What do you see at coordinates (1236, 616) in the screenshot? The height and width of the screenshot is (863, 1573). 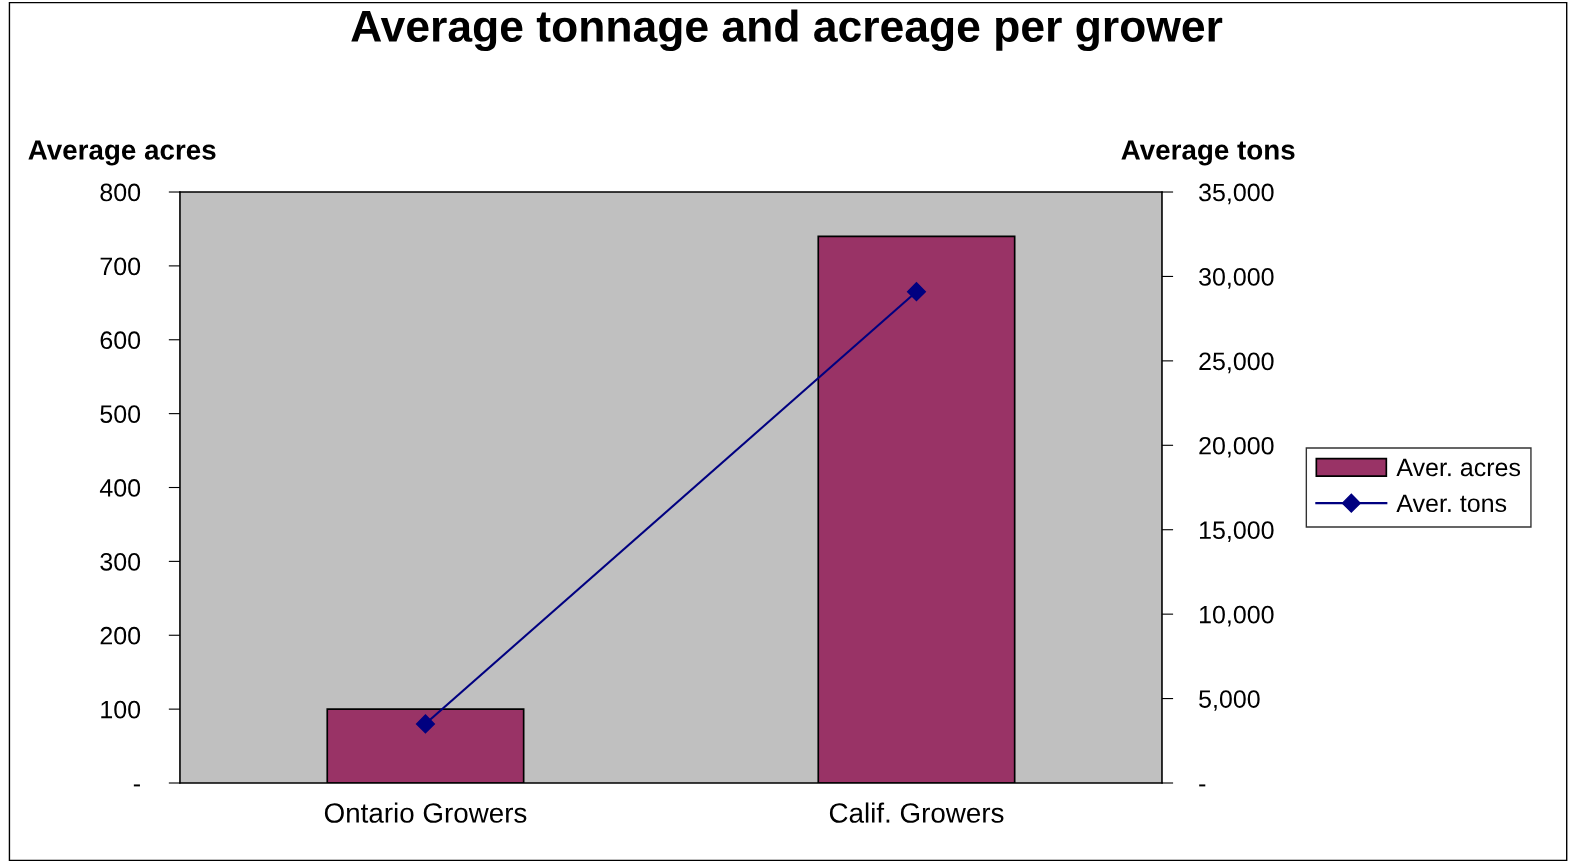 I see `y2-tick-label: 10,000` at bounding box center [1236, 616].